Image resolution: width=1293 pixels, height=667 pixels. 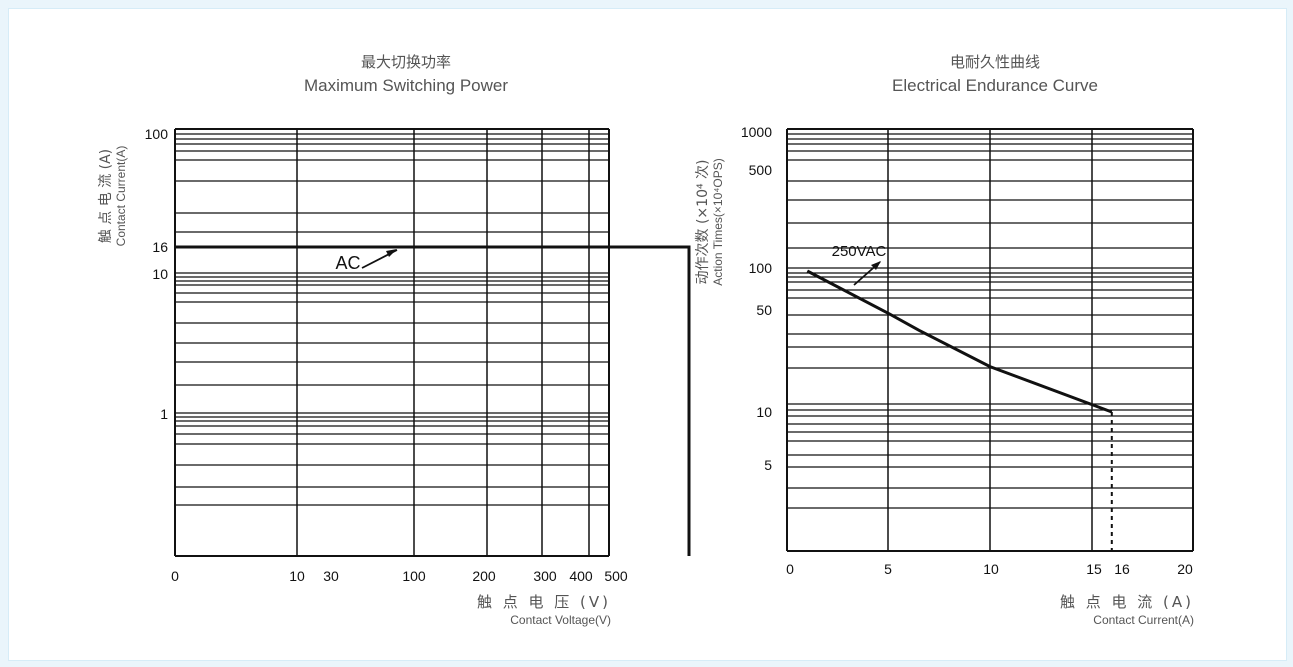 What do you see at coordinates (888, 569) in the screenshot?
I see `chart2-x-tick-label: 5` at bounding box center [888, 569].